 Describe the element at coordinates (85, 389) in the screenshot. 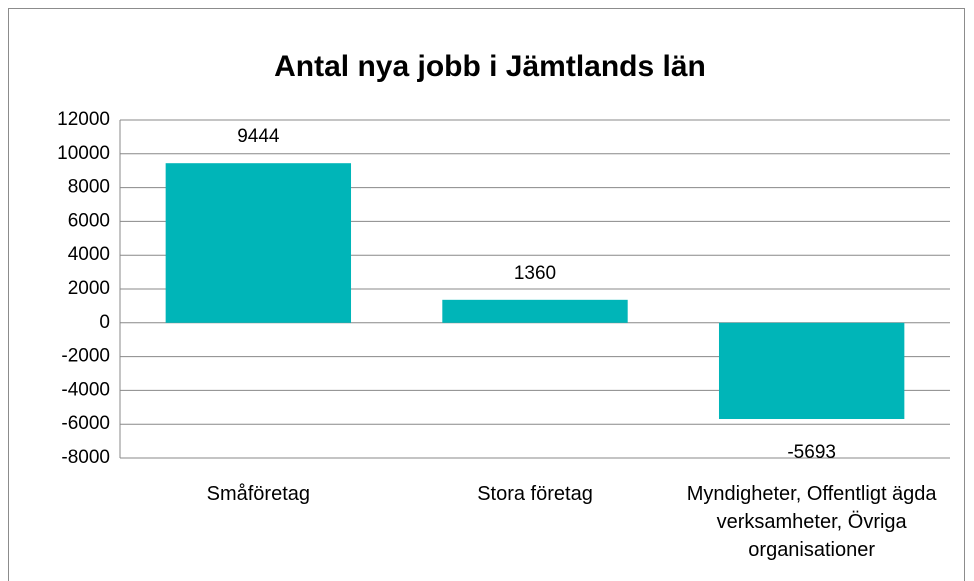

I see `y-tick-label: -4000` at that location.